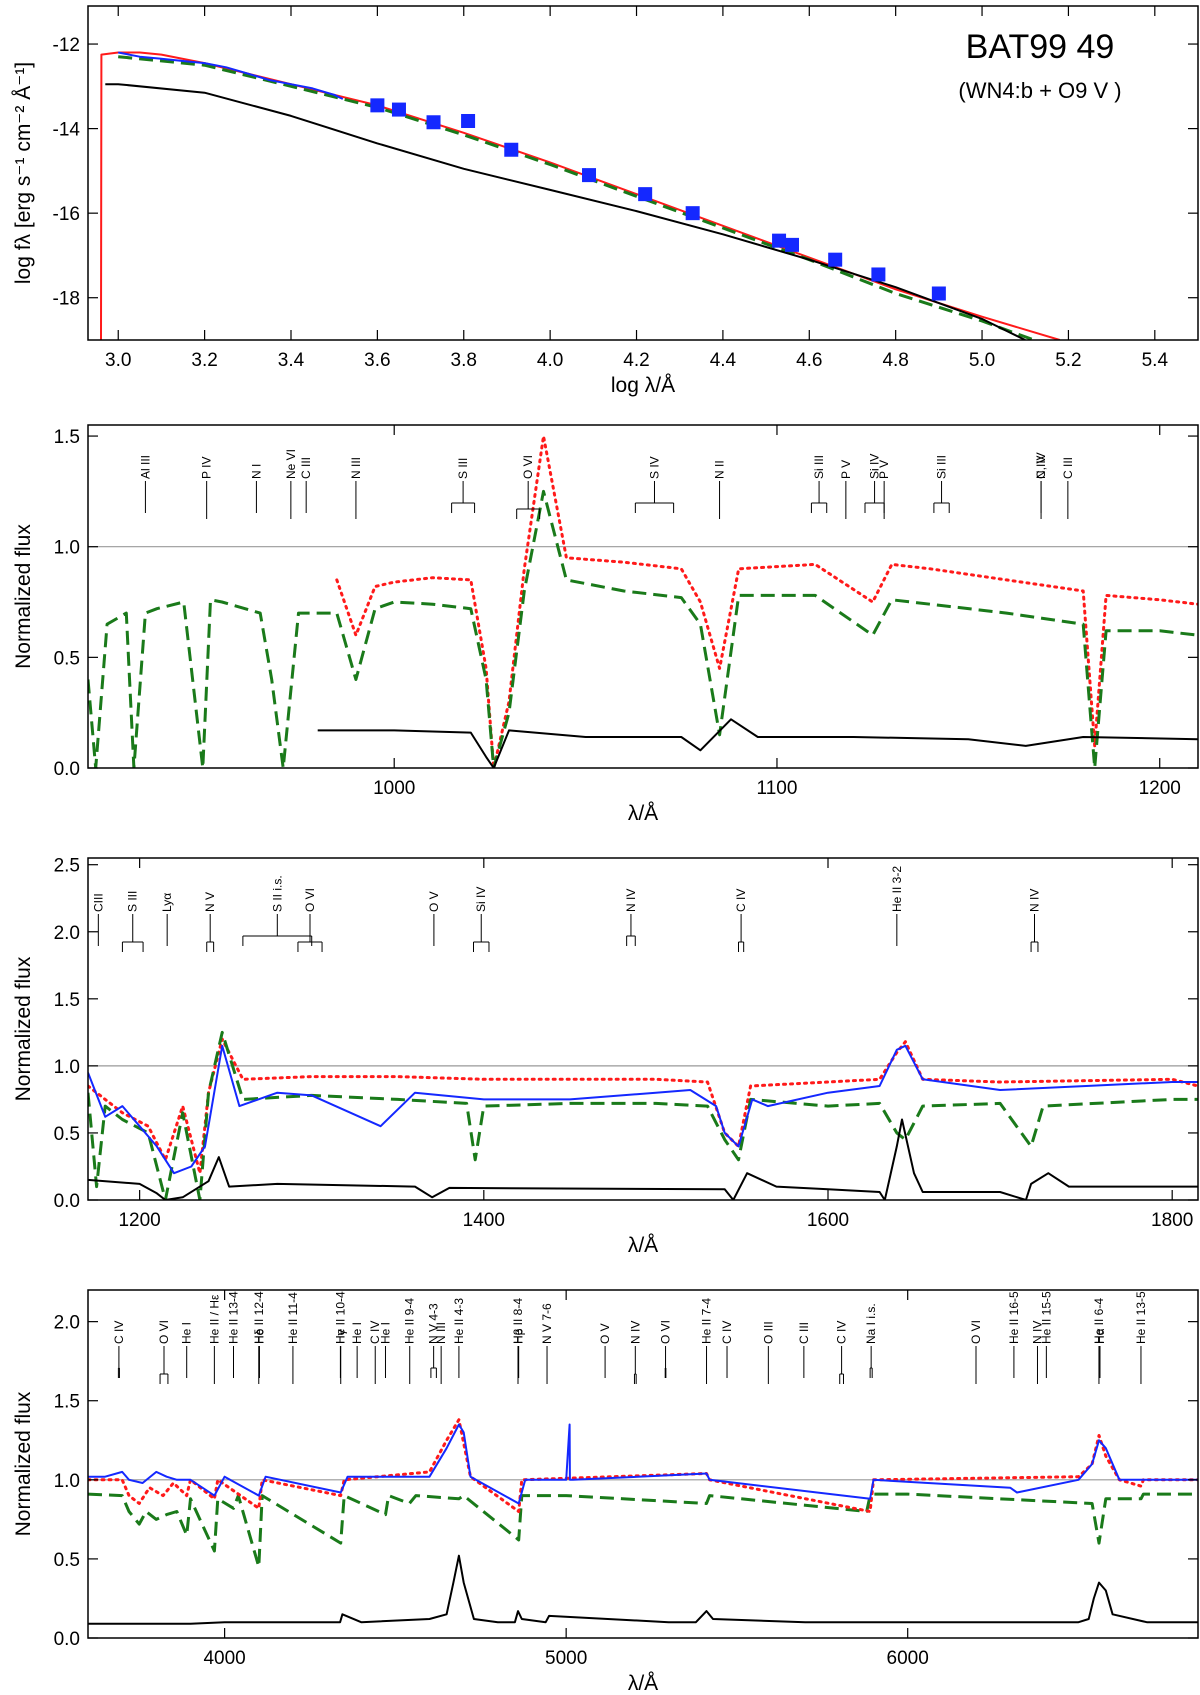 The height and width of the screenshot is (1695, 1200). What do you see at coordinates (167, 902) in the screenshot?
I see `line-id-label: Lyα` at bounding box center [167, 902].